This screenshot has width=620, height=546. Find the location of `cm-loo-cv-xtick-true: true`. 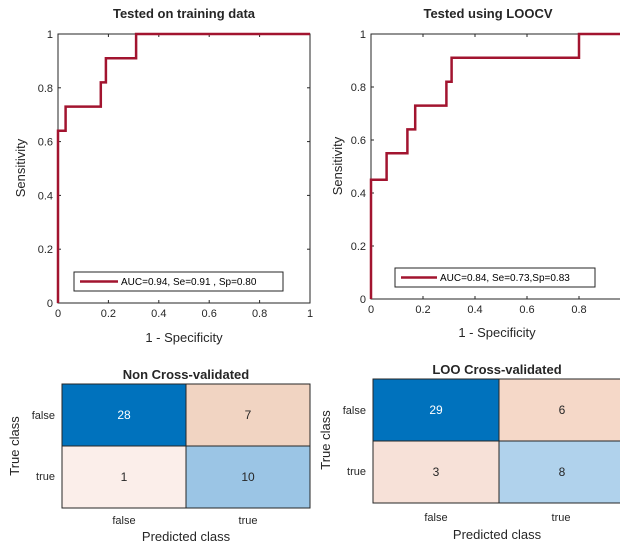

cm-loo-cv-xtick-true: true is located at coordinates (561, 518).